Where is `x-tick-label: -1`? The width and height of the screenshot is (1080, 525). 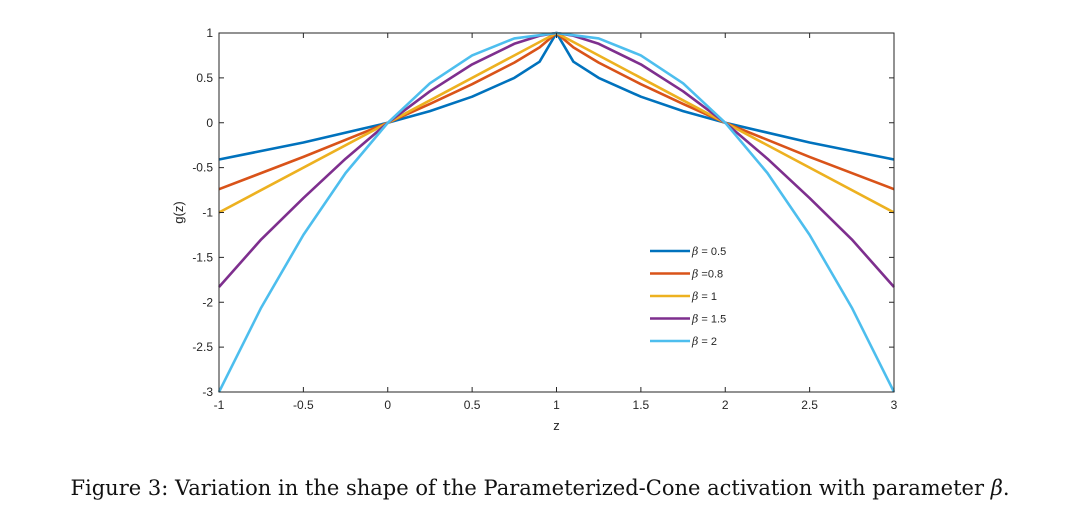 x-tick-label: -1 is located at coordinates (219, 405).